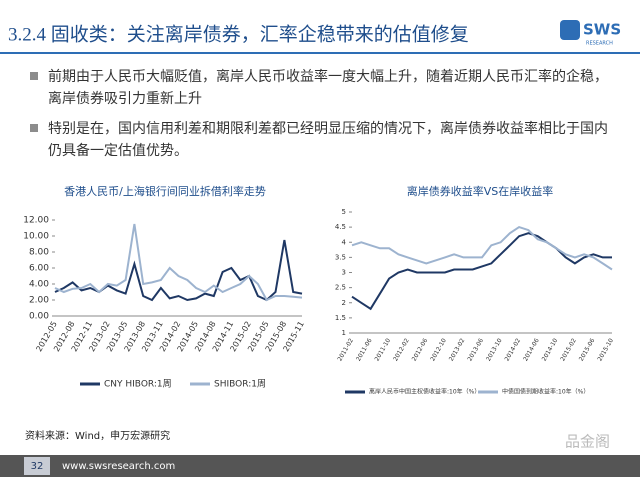 This screenshot has height=477, width=640. Describe the element at coordinates (138, 384) in the screenshot. I see `legend-label: CNY HIBOR:1周` at that location.